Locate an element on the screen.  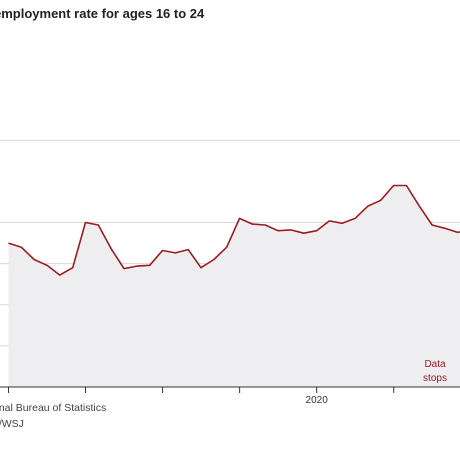
credit-note: n/WSJ is located at coordinates (12, 424).